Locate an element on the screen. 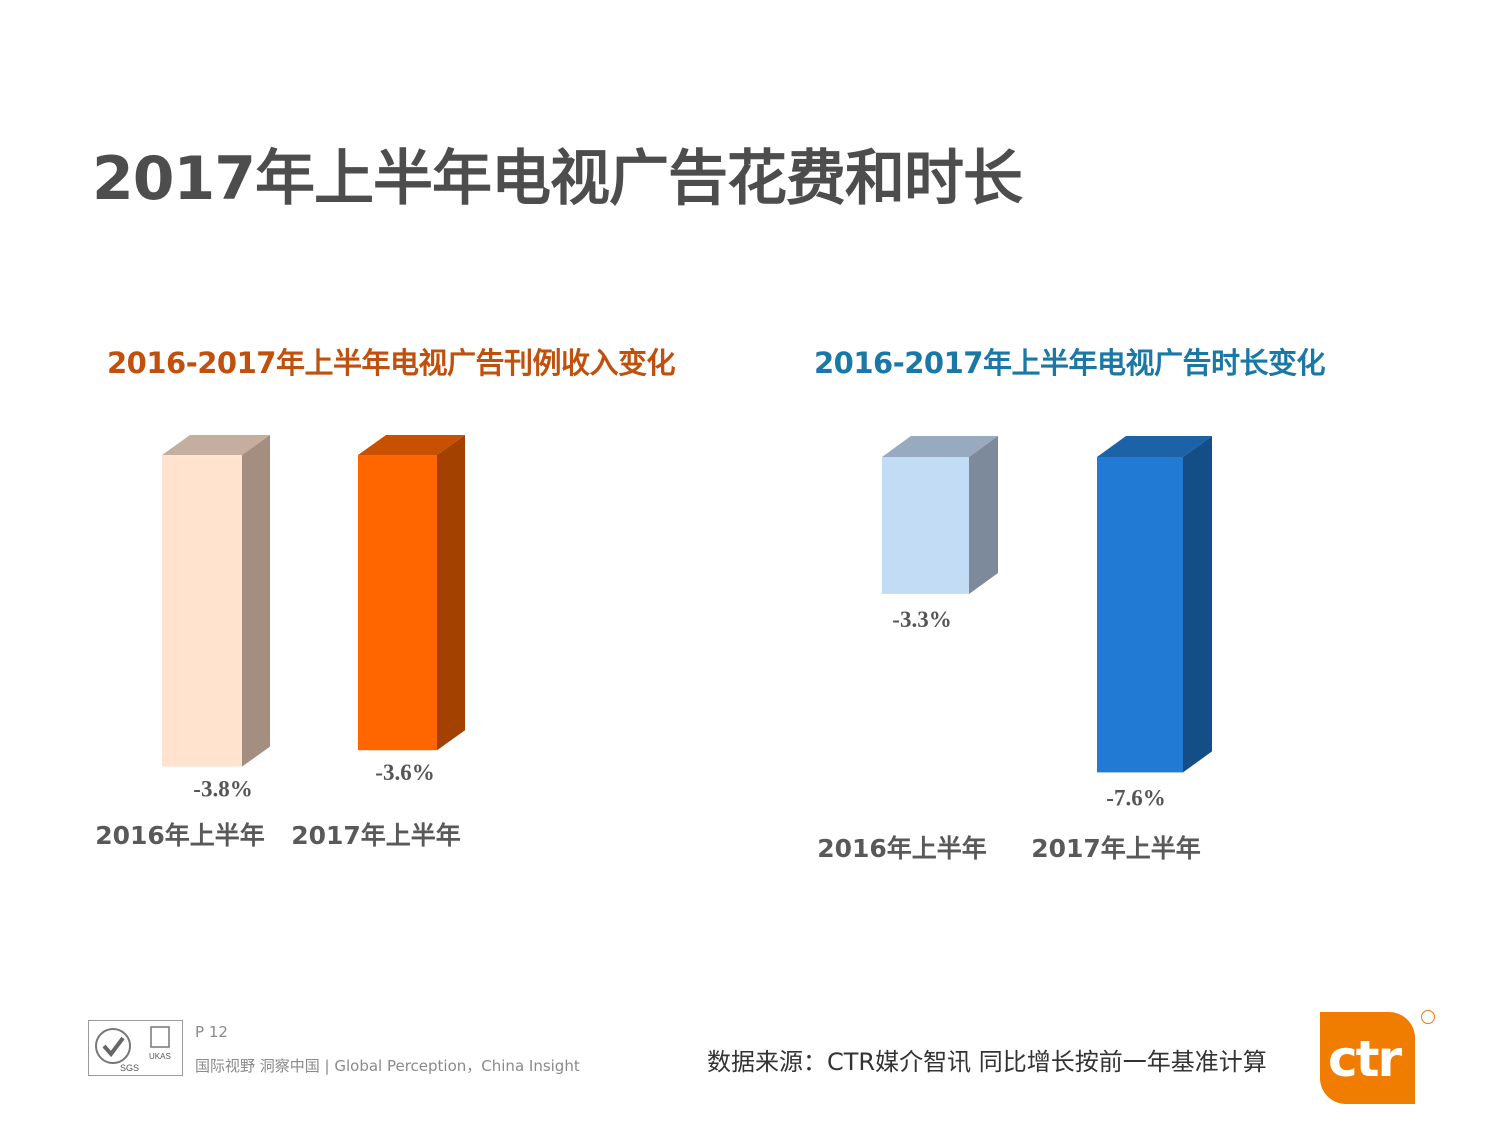 The height and width of the screenshot is (1125, 1500). iso-cert-icon is located at coordinates (113, 1046).